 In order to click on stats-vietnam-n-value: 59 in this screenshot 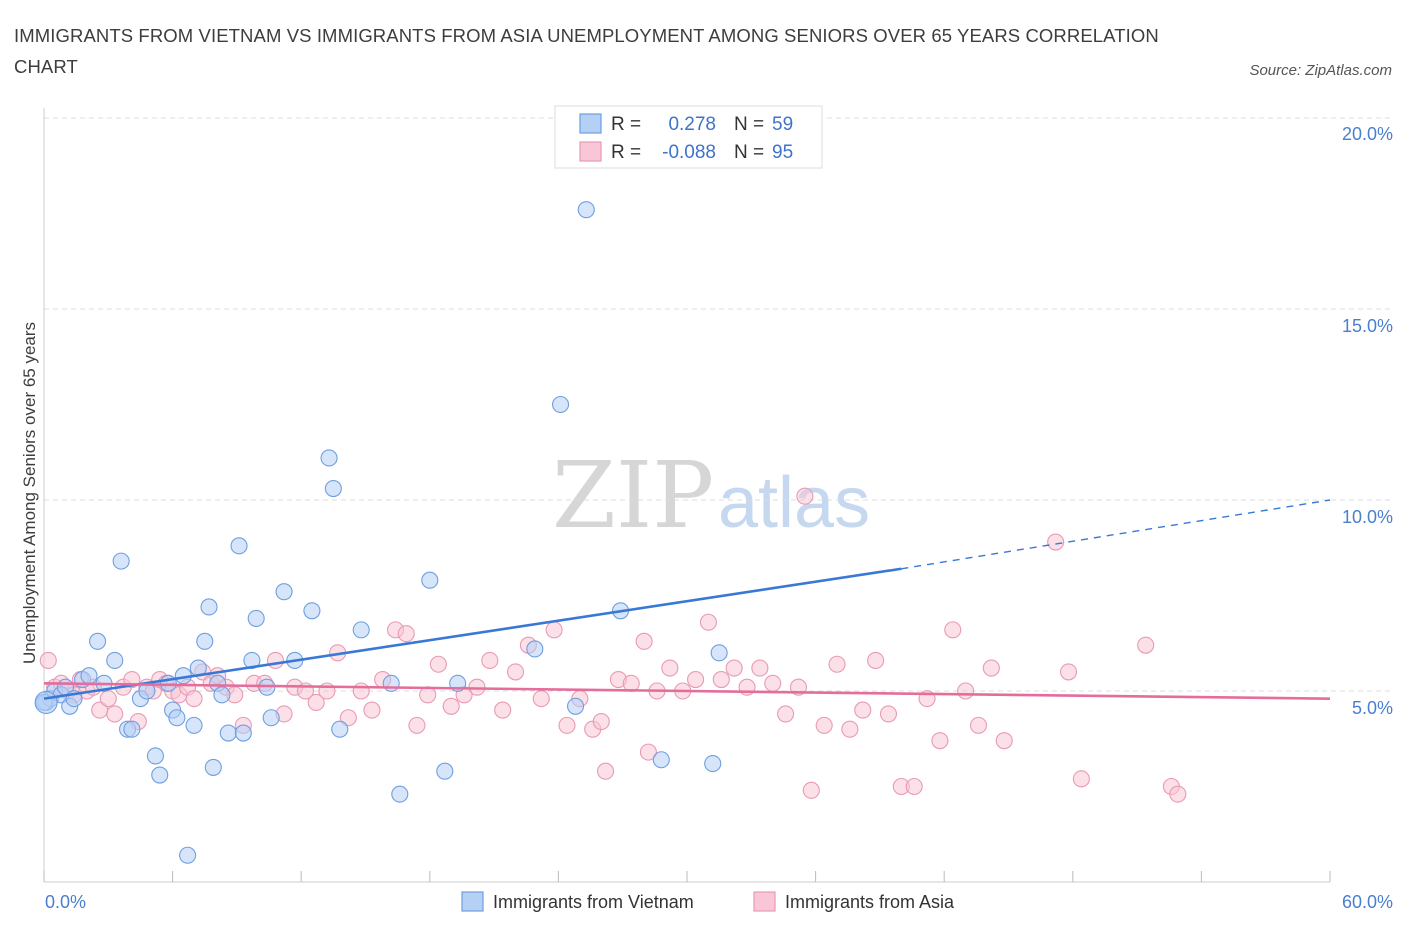, I will do `click(782, 124)`.